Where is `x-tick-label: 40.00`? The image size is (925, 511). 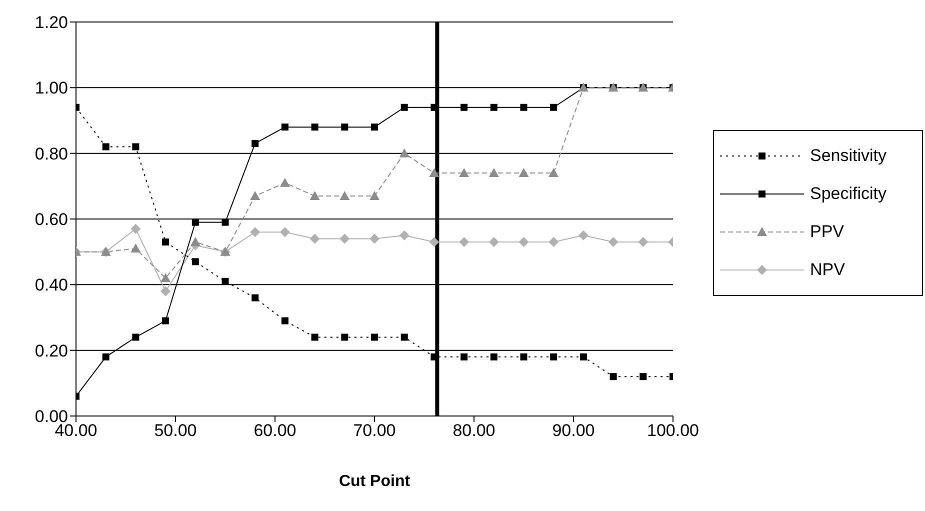
x-tick-label: 40.00 is located at coordinates (76, 430).